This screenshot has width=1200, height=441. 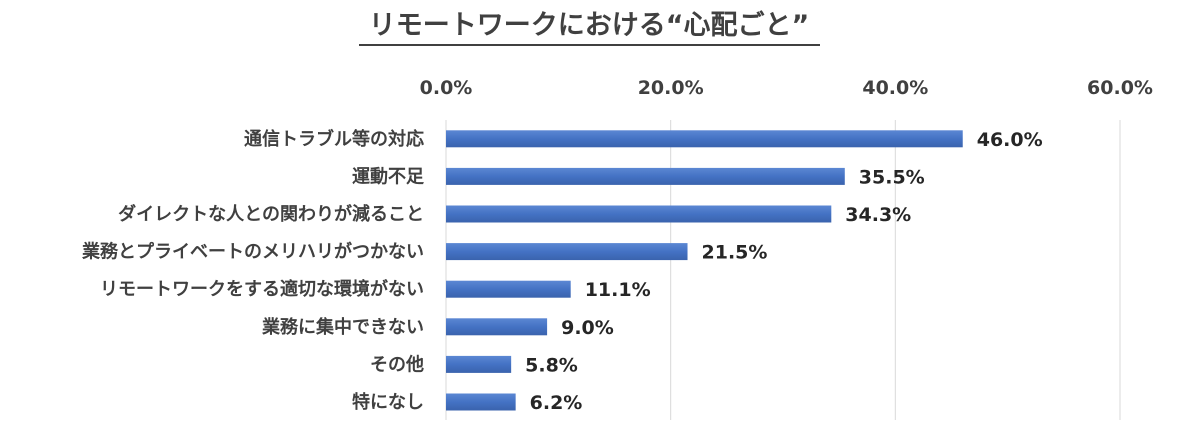 What do you see at coordinates (1120, 88) in the screenshot?
I see `x-tick-label: 60.0%` at bounding box center [1120, 88].